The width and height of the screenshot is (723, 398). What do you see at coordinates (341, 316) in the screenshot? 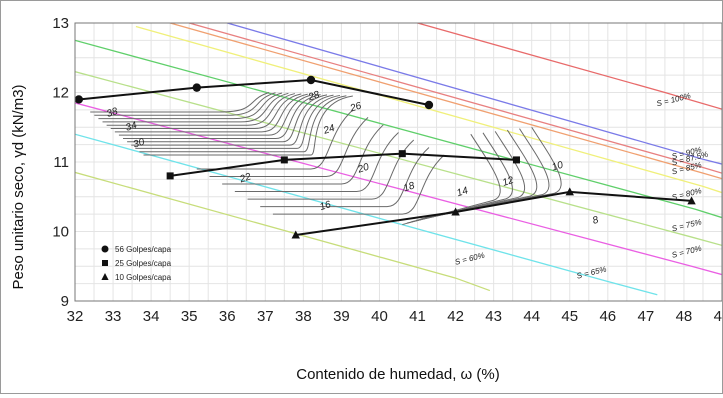
I see `x-tick-label: 39` at bounding box center [341, 316].